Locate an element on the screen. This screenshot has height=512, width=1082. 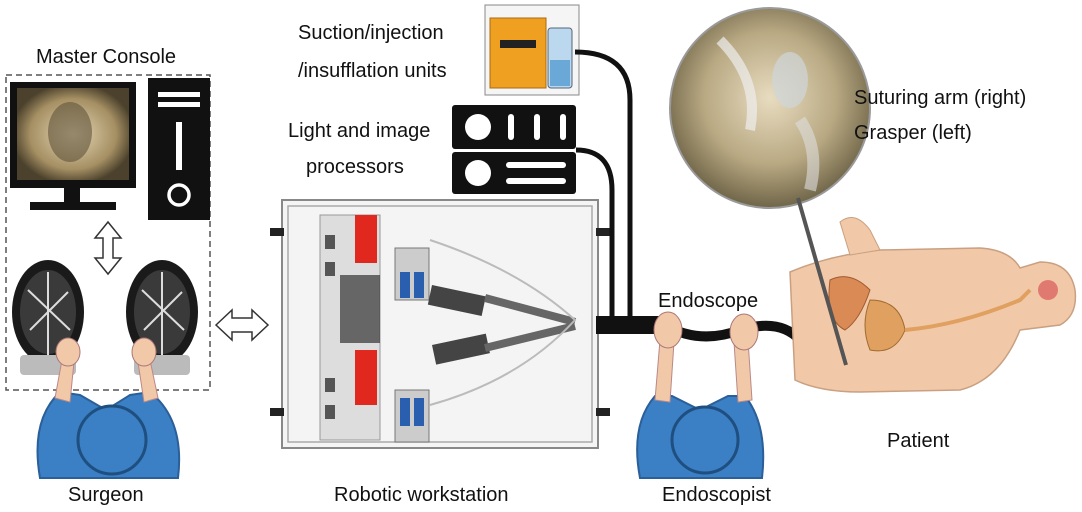
suction-label-line2: /insufflation units is located at coordinates (372, 71).